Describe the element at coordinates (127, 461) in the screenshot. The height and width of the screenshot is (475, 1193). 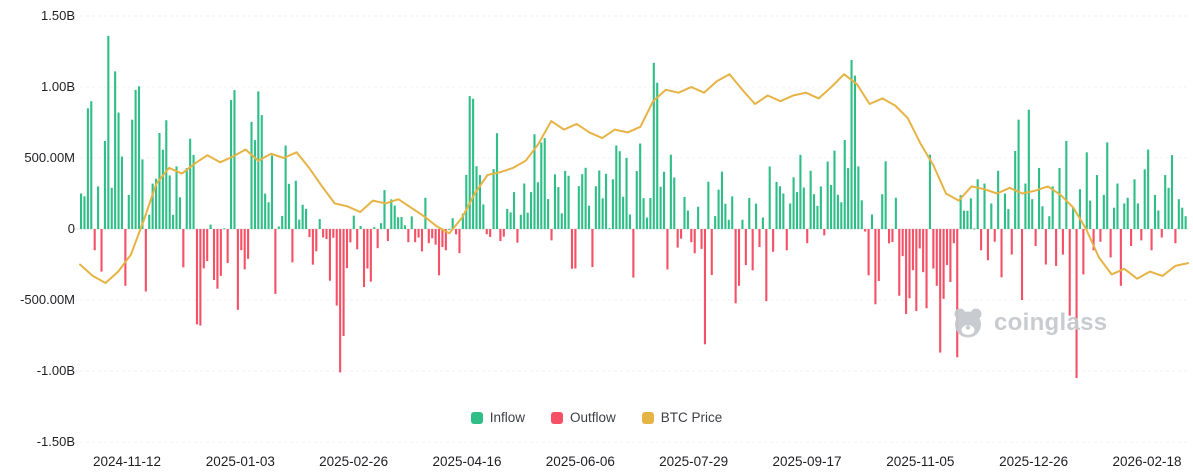
I see `x-axis-label: 2024-11-12` at that location.